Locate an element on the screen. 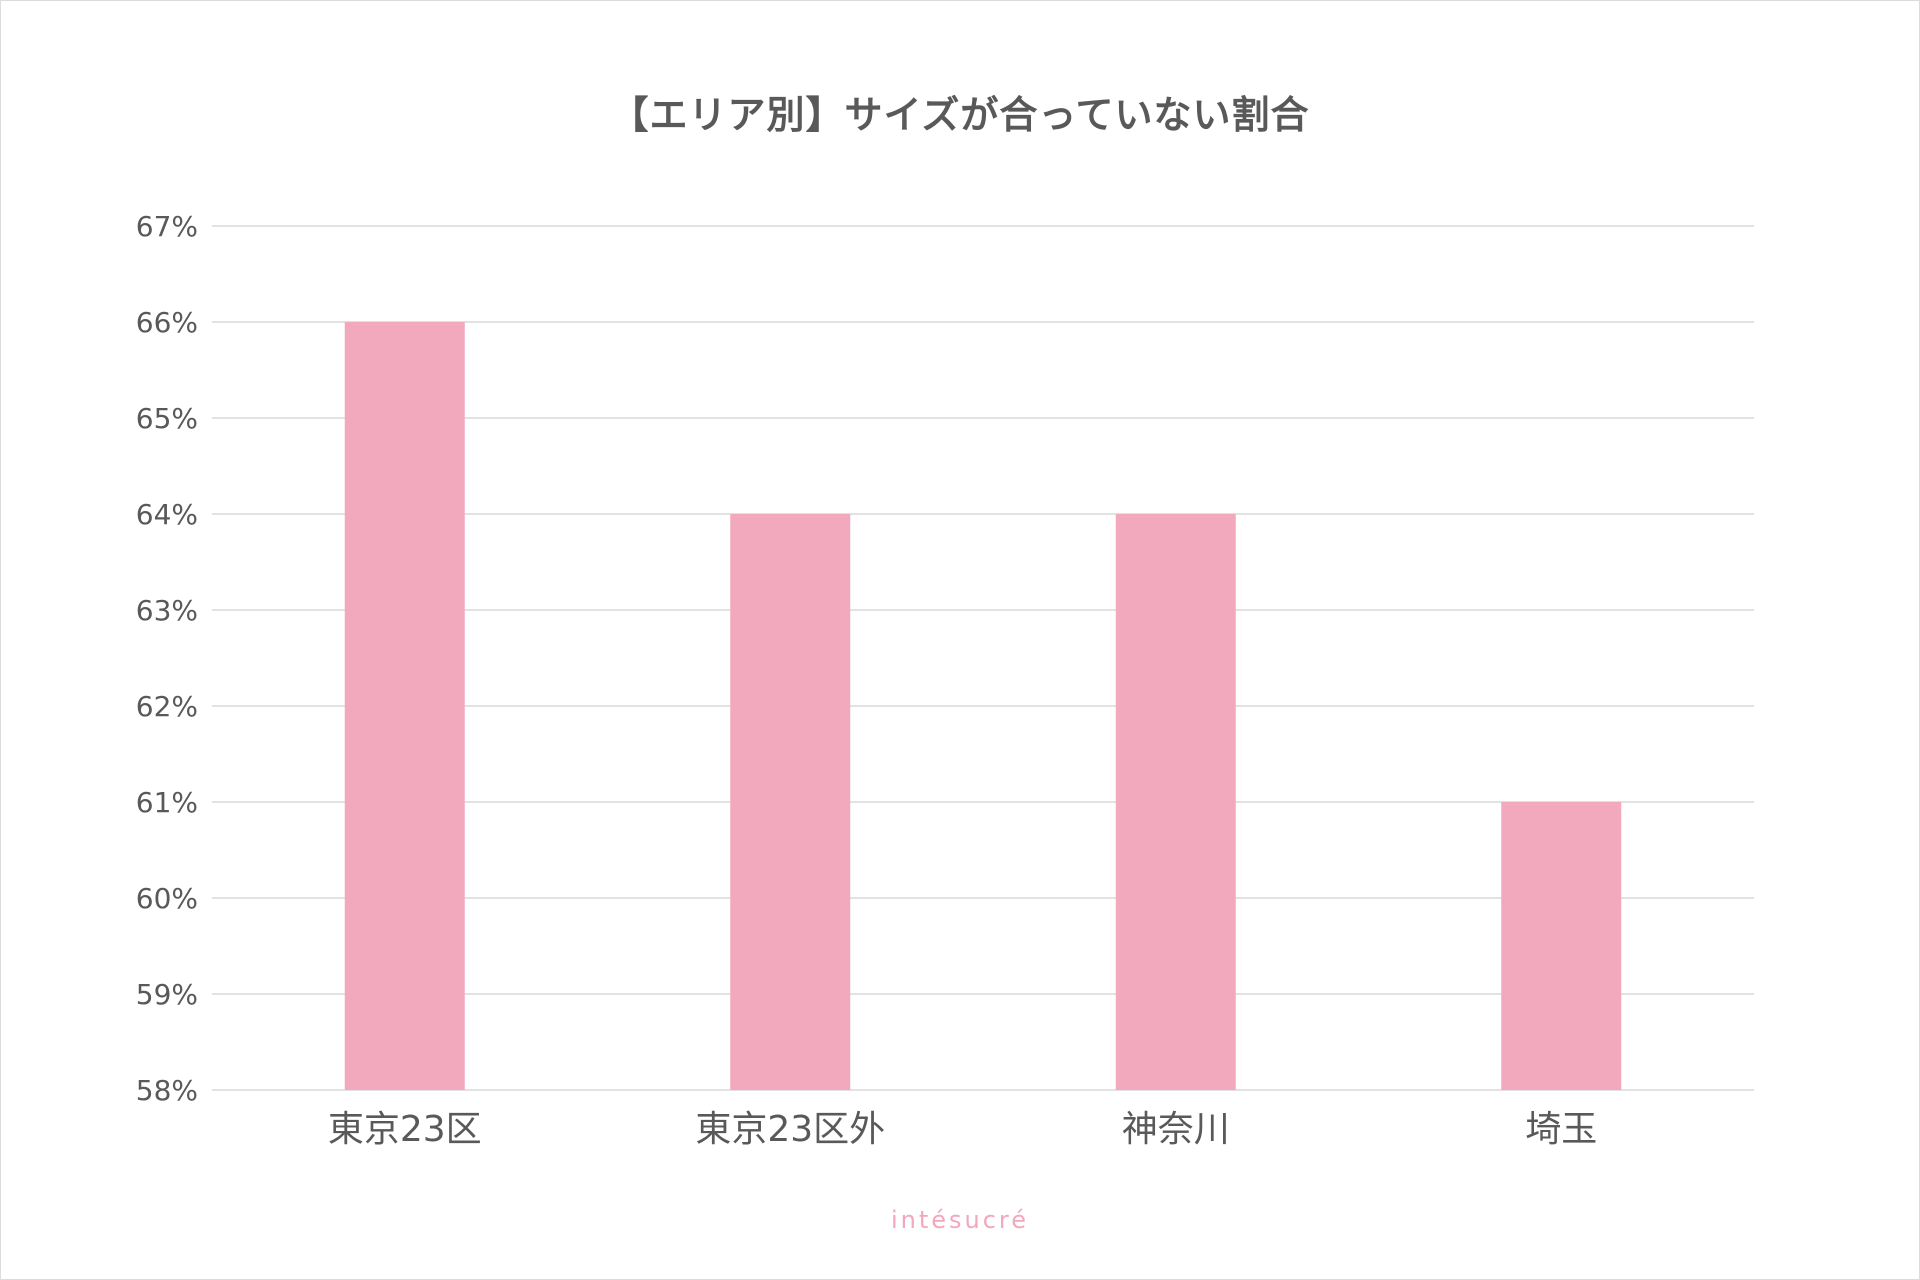 The width and height of the screenshot is (1920, 1280). y-tick-label: 67% is located at coordinates (167, 226).